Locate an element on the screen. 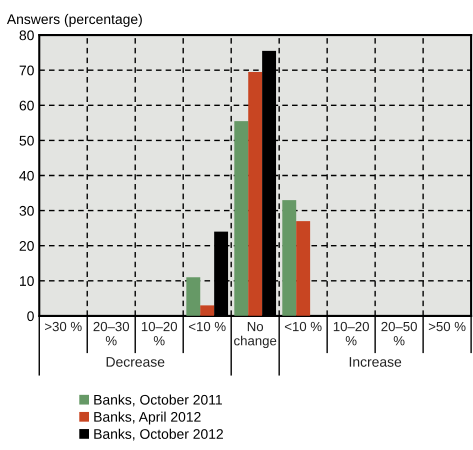 The width and height of the screenshot is (473, 450). legend-label: Banks, October 2012 is located at coordinates (158, 434).